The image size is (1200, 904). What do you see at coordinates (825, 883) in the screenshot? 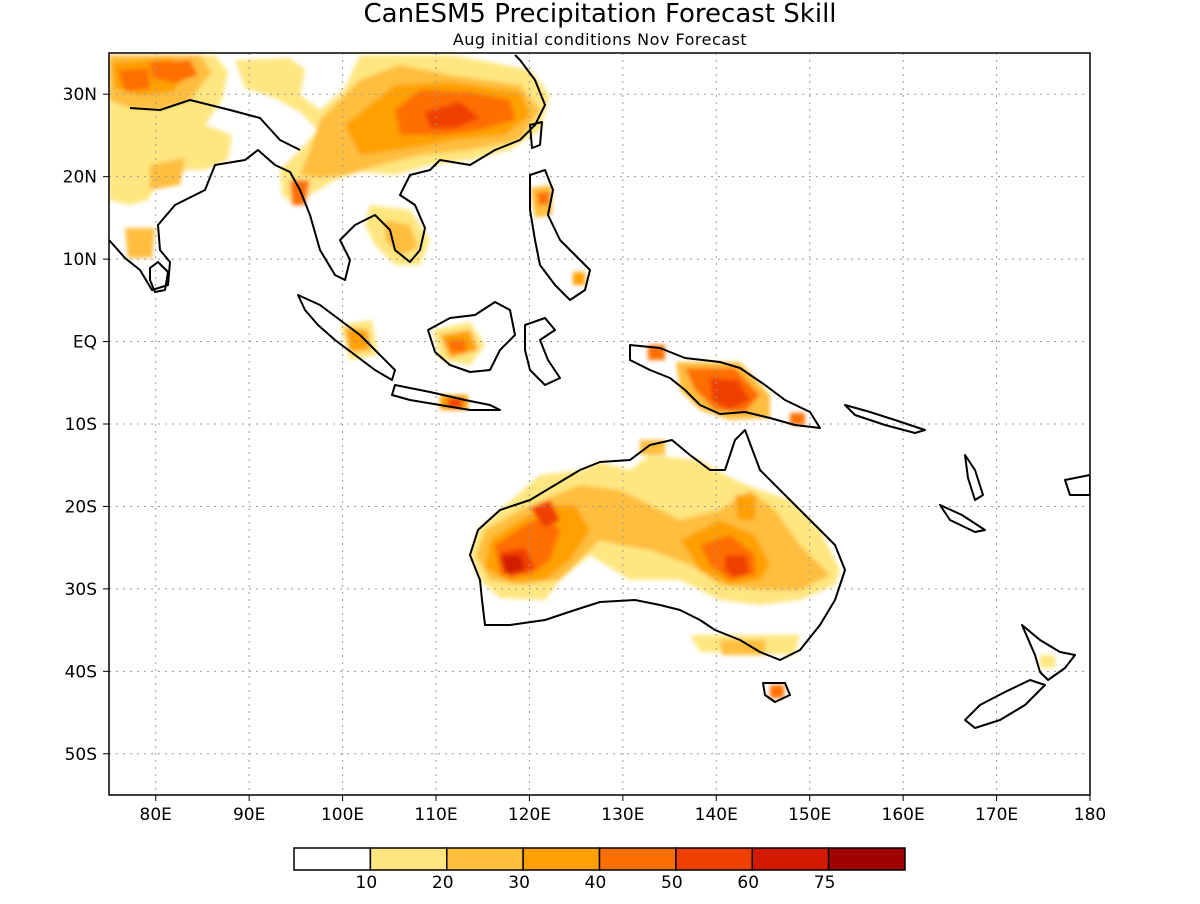
I see `colorbar-label: 75` at bounding box center [825, 883].